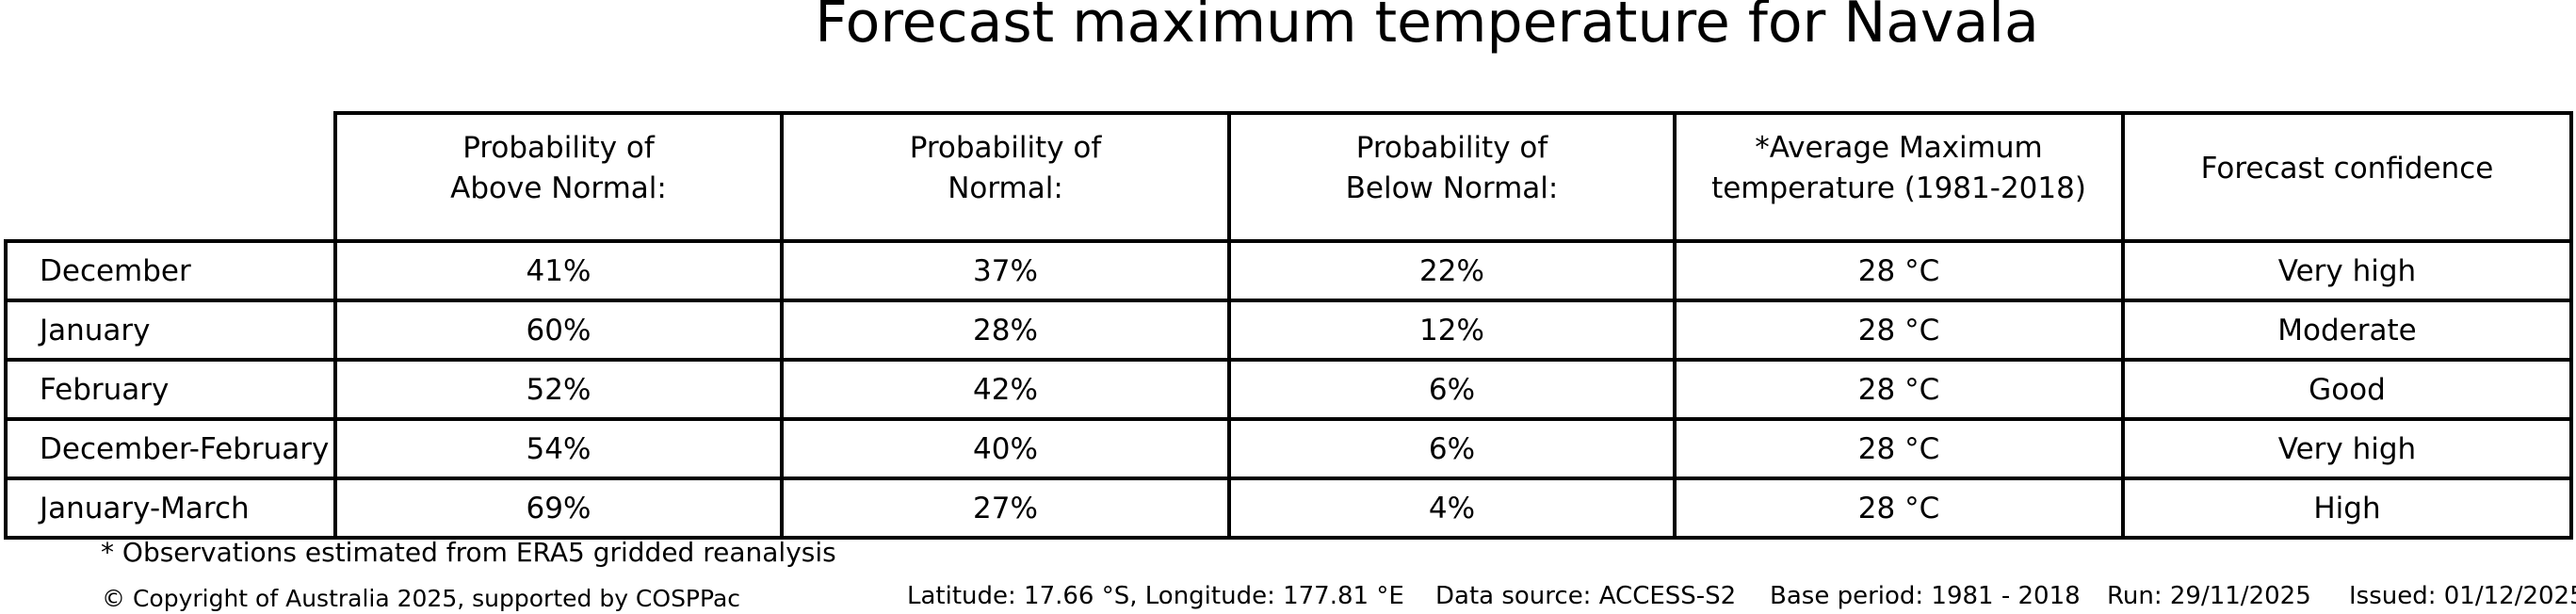 Image resolution: width=2576 pixels, height=614 pixels. I want to click on location-text: Latitude: 17.66 °S, Longitude: 177.81 °E, so click(1155, 596).